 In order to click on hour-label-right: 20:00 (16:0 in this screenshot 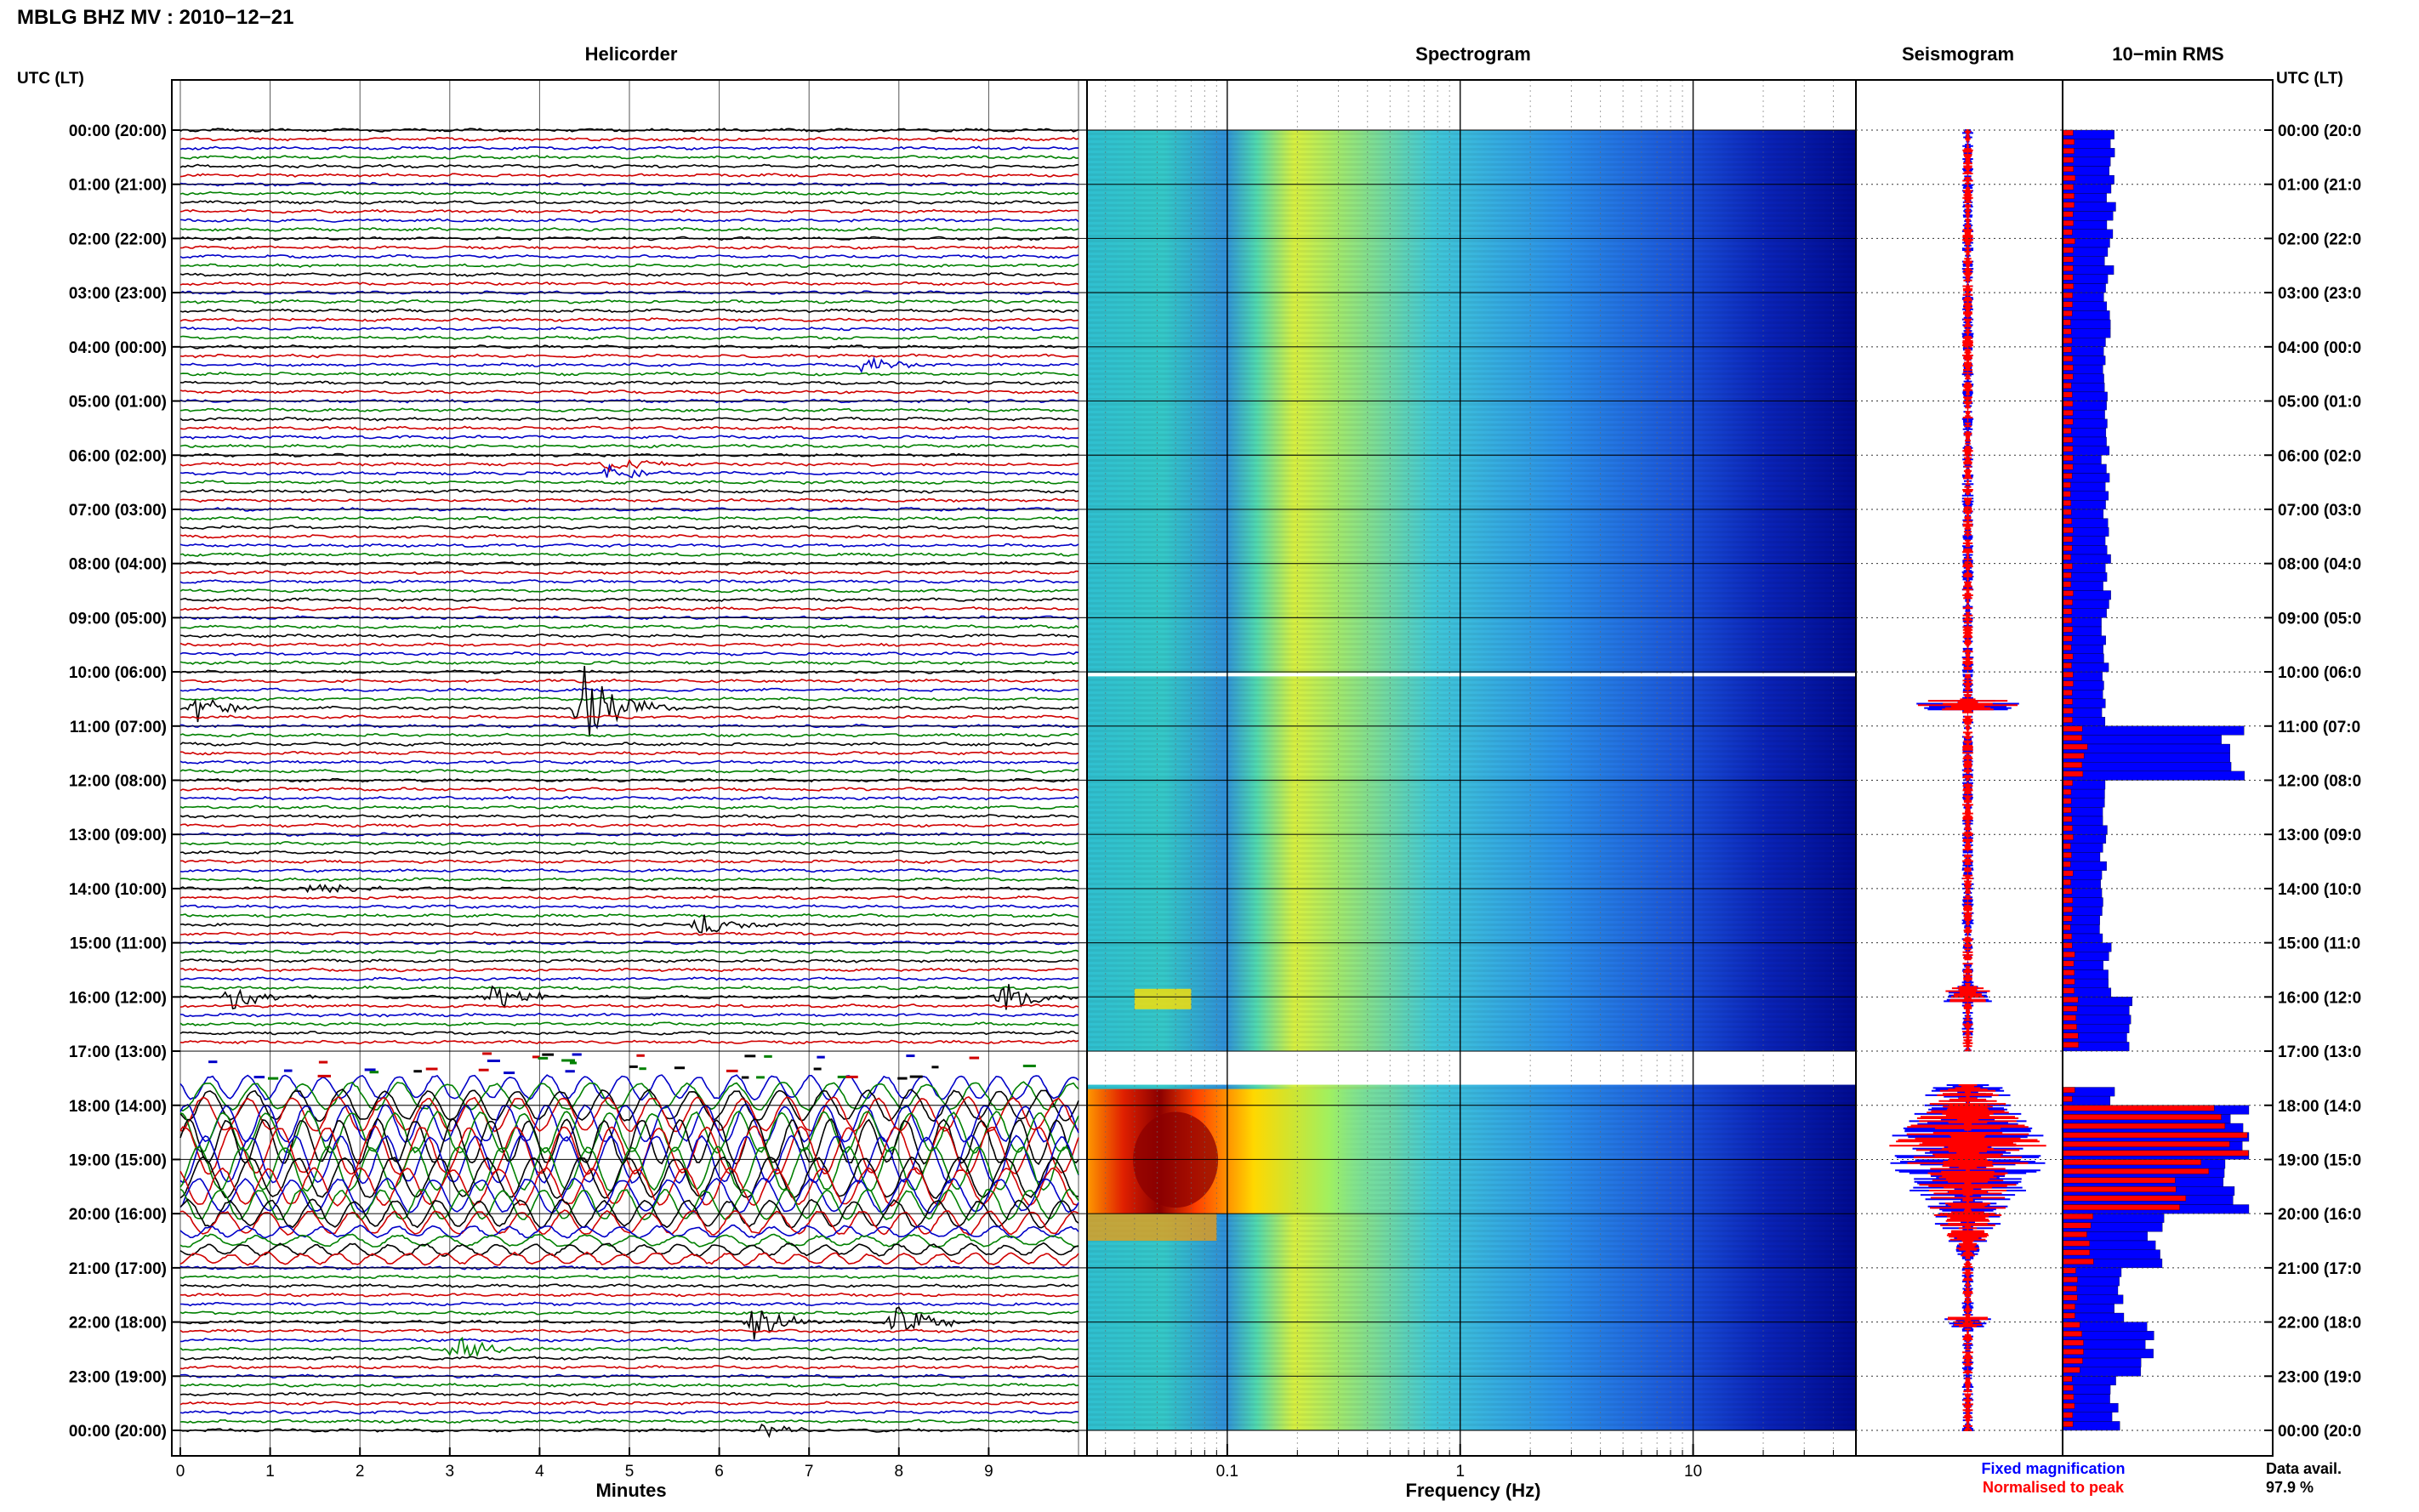, I will do `click(2319, 1215)`.